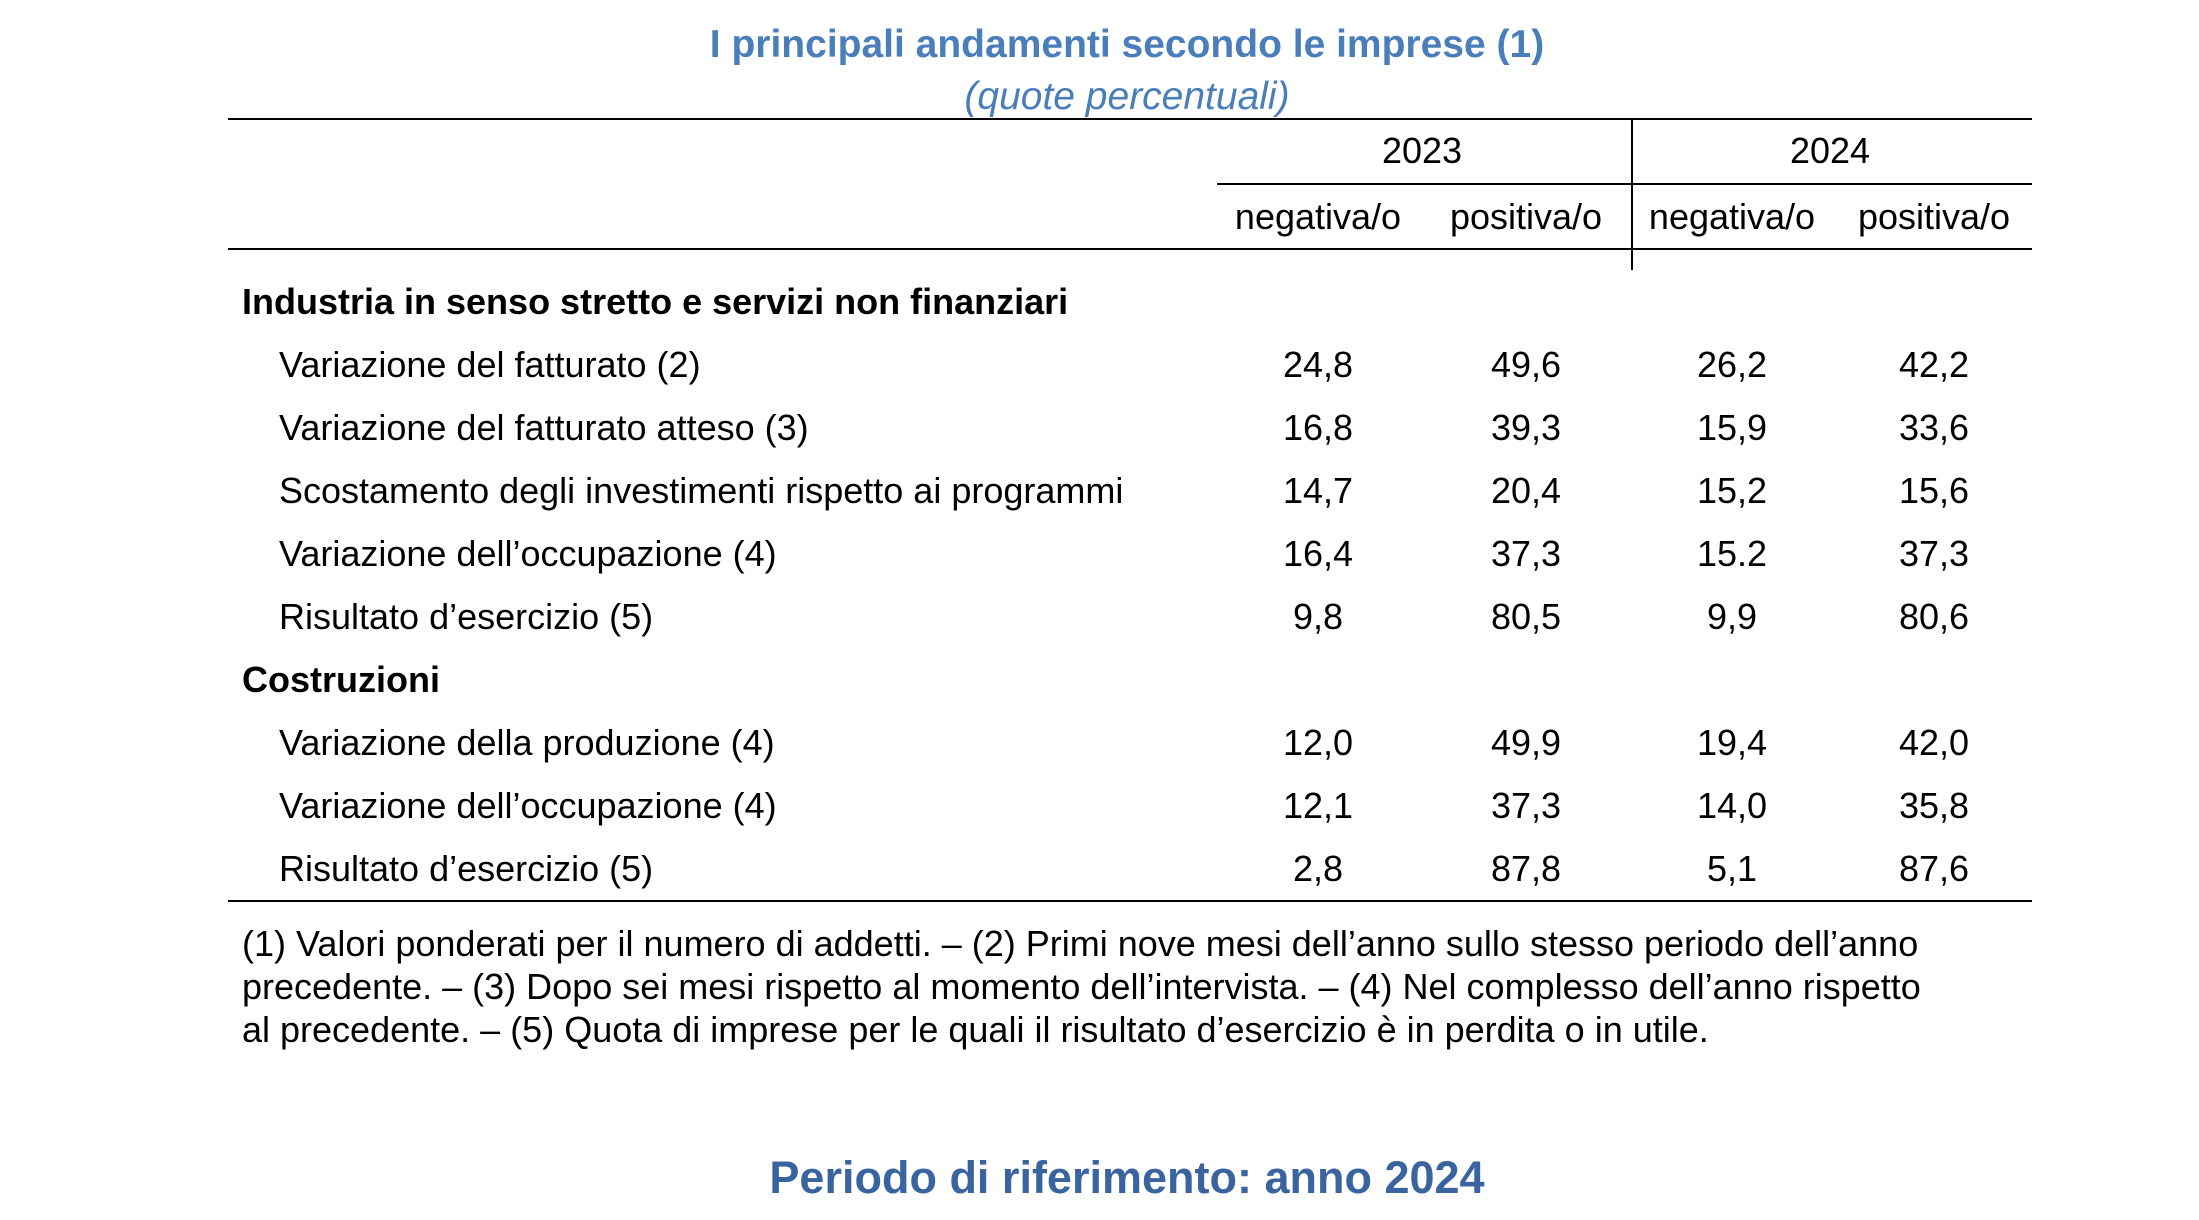 This screenshot has width=2199, height=1220. Describe the element at coordinates (1934, 216) in the screenshot. I see `subheader-2024-positive: positiva/o` at that location.